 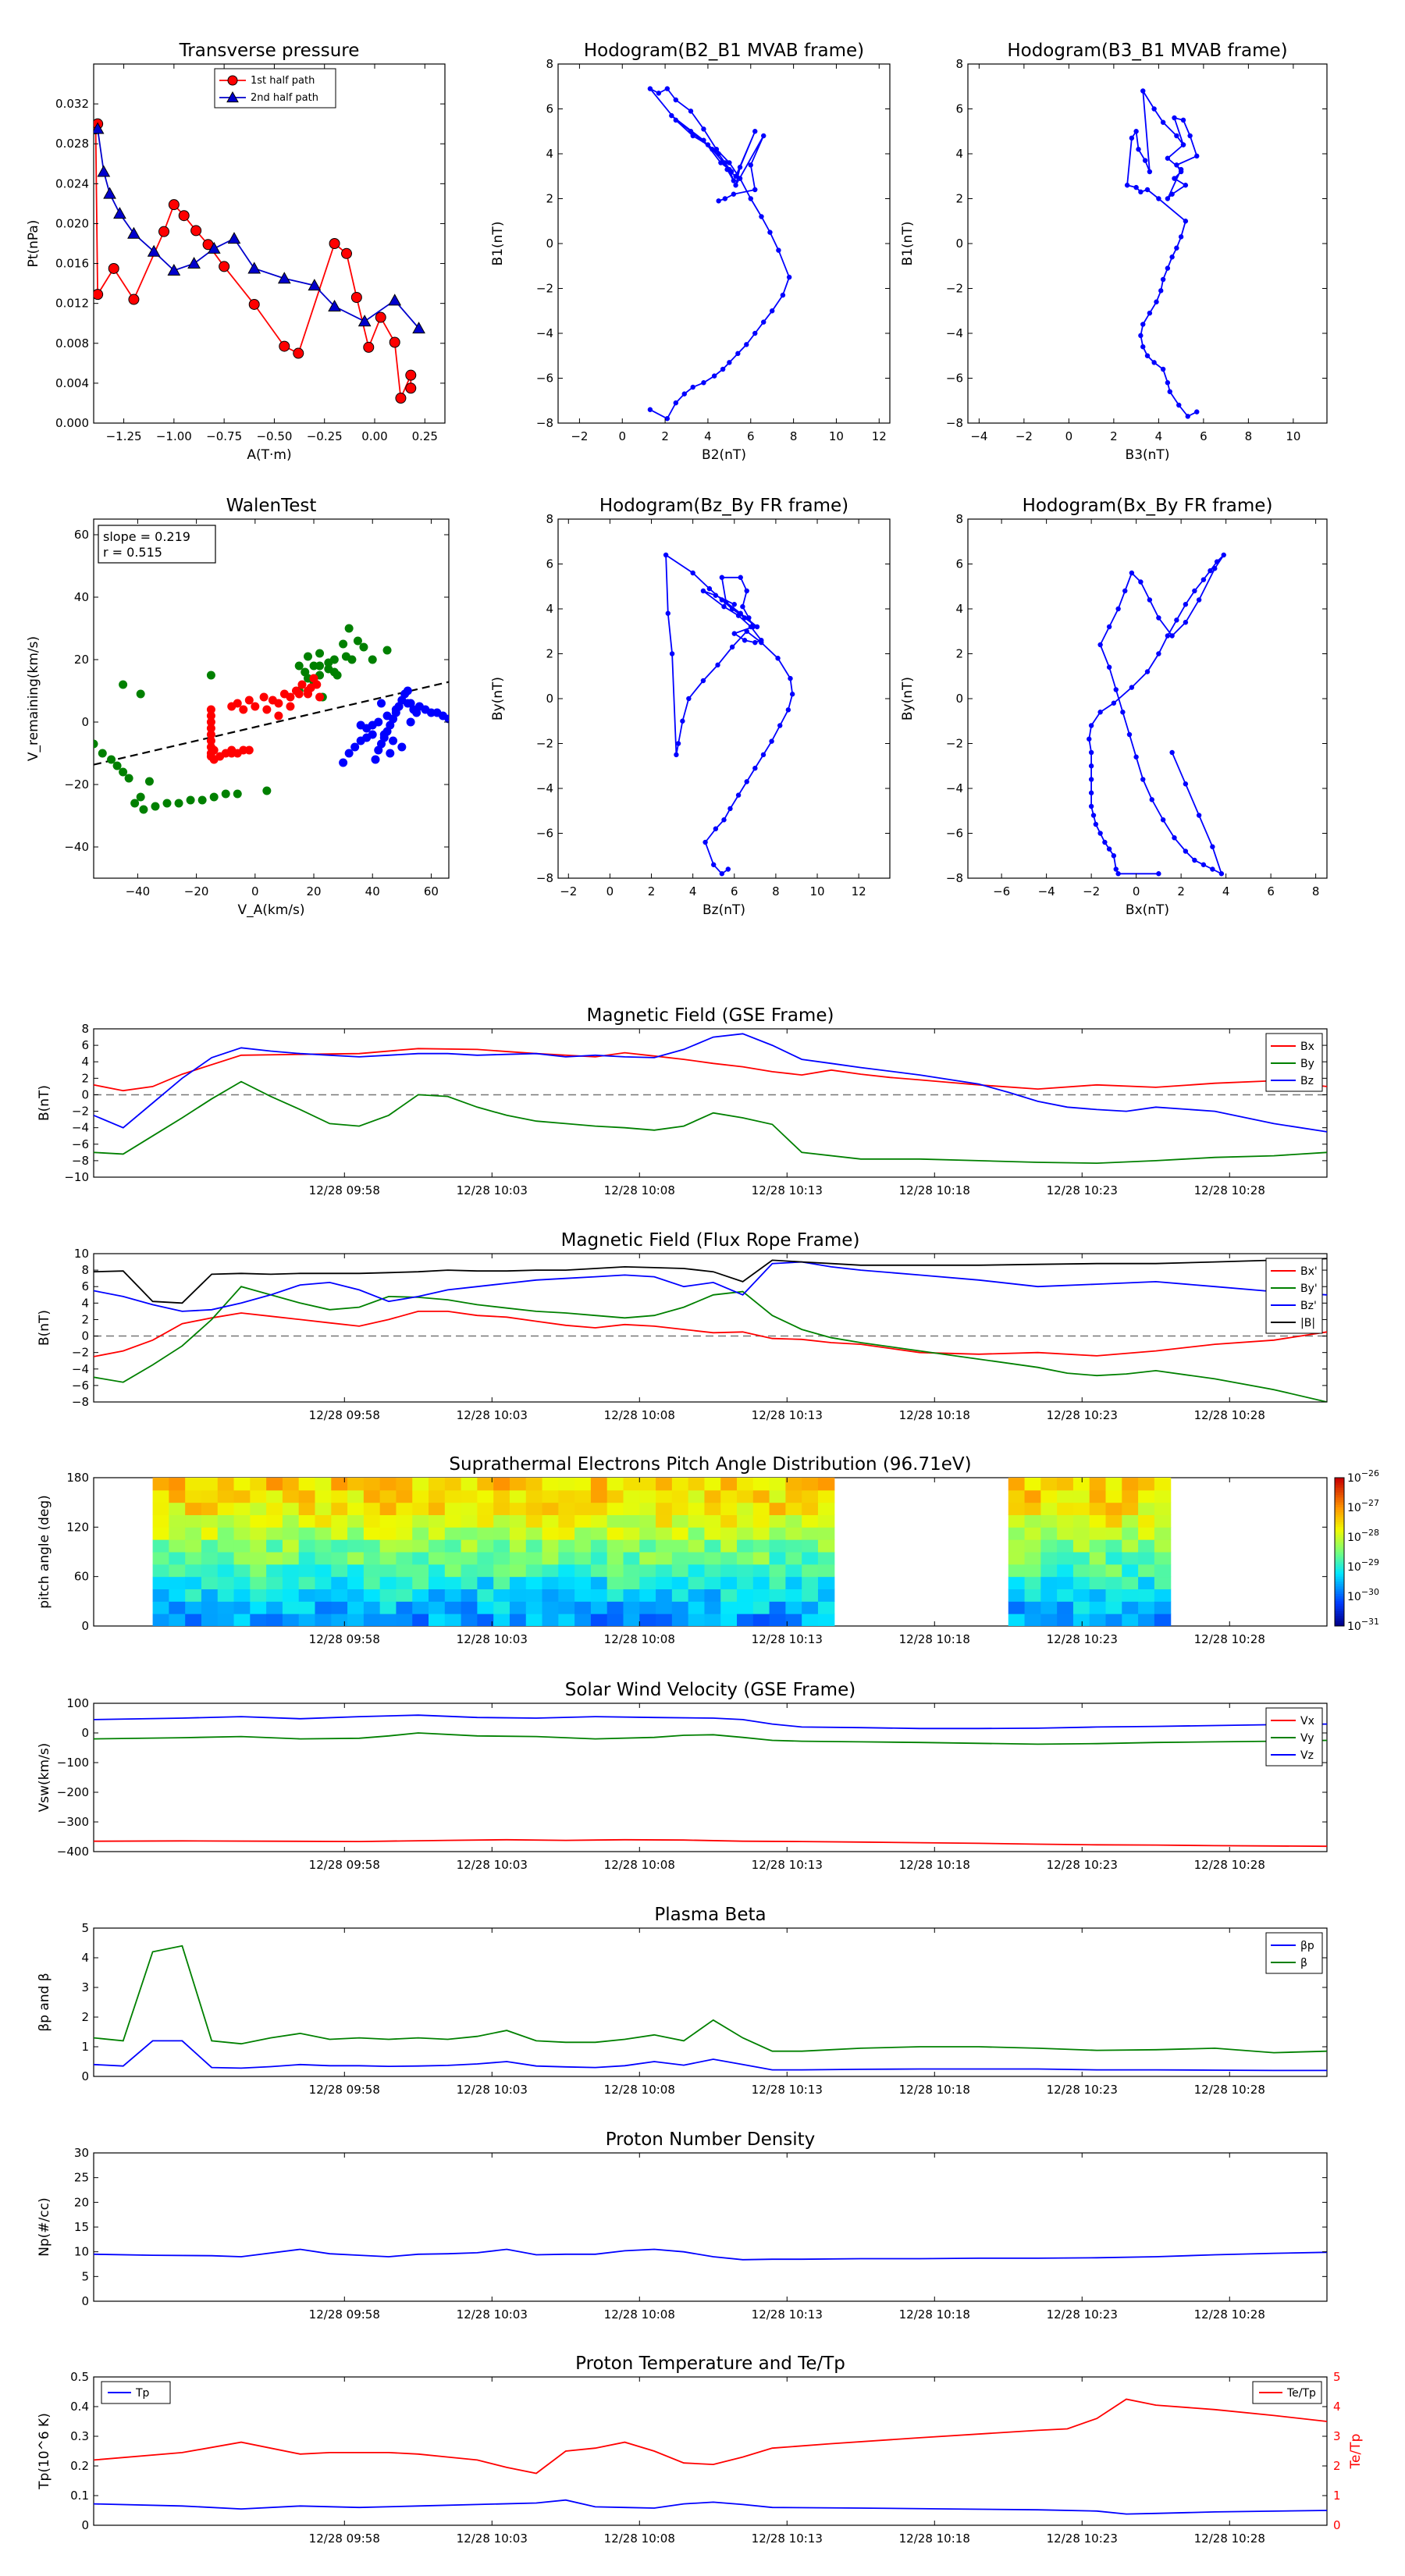 I want to click on legend-label: Bz, so click(x=1307, y=1081).